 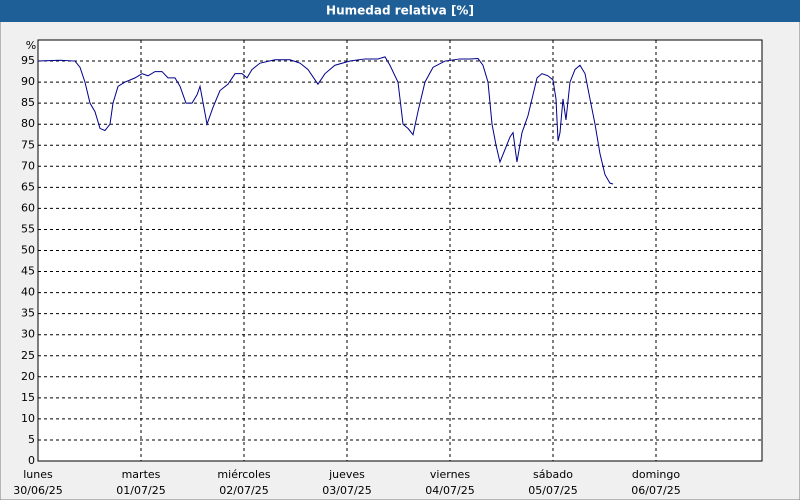 What do you see at coordinates (346, 490) in the screenshot?
I see `x-tick-date: 03/07/25` at bounding box center [346, 490].